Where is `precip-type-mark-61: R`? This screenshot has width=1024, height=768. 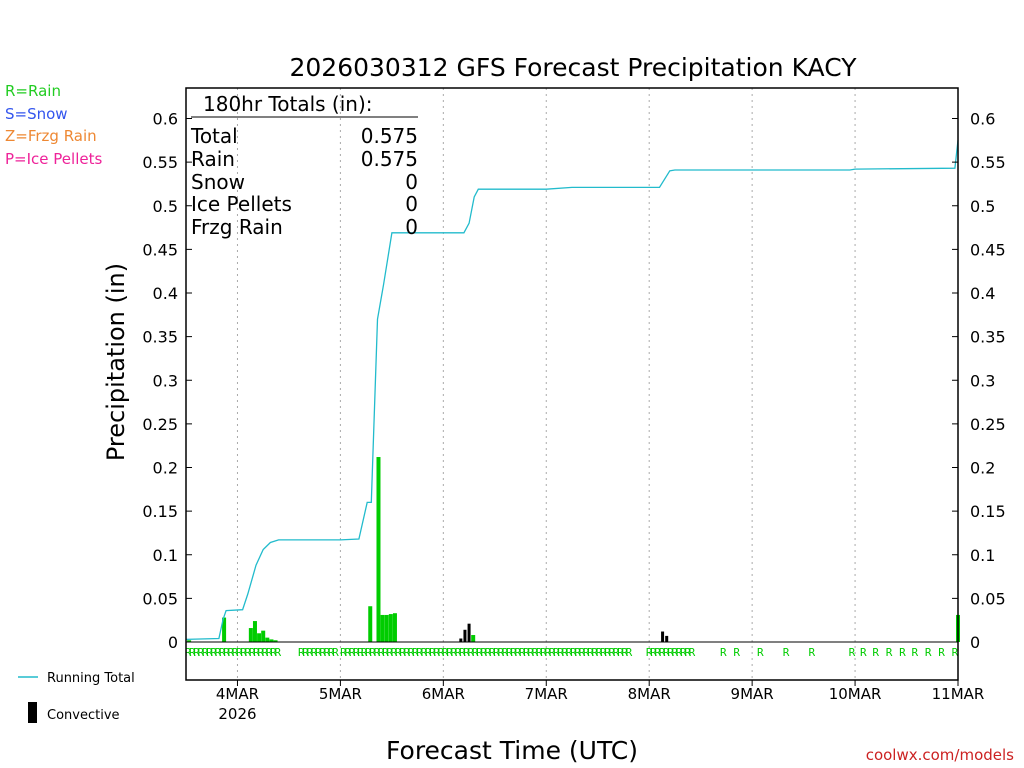 precip-type-mark-61: R is located at coordinates (471, 652).